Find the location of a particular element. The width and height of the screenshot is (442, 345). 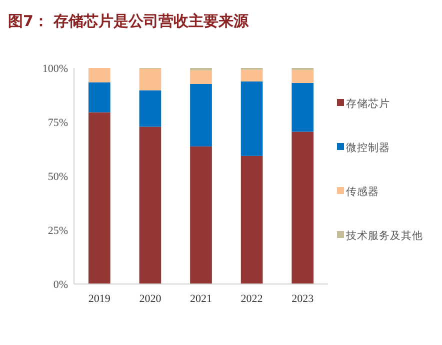

x-tick-label: 2023 is located at coordinates (303, 299).